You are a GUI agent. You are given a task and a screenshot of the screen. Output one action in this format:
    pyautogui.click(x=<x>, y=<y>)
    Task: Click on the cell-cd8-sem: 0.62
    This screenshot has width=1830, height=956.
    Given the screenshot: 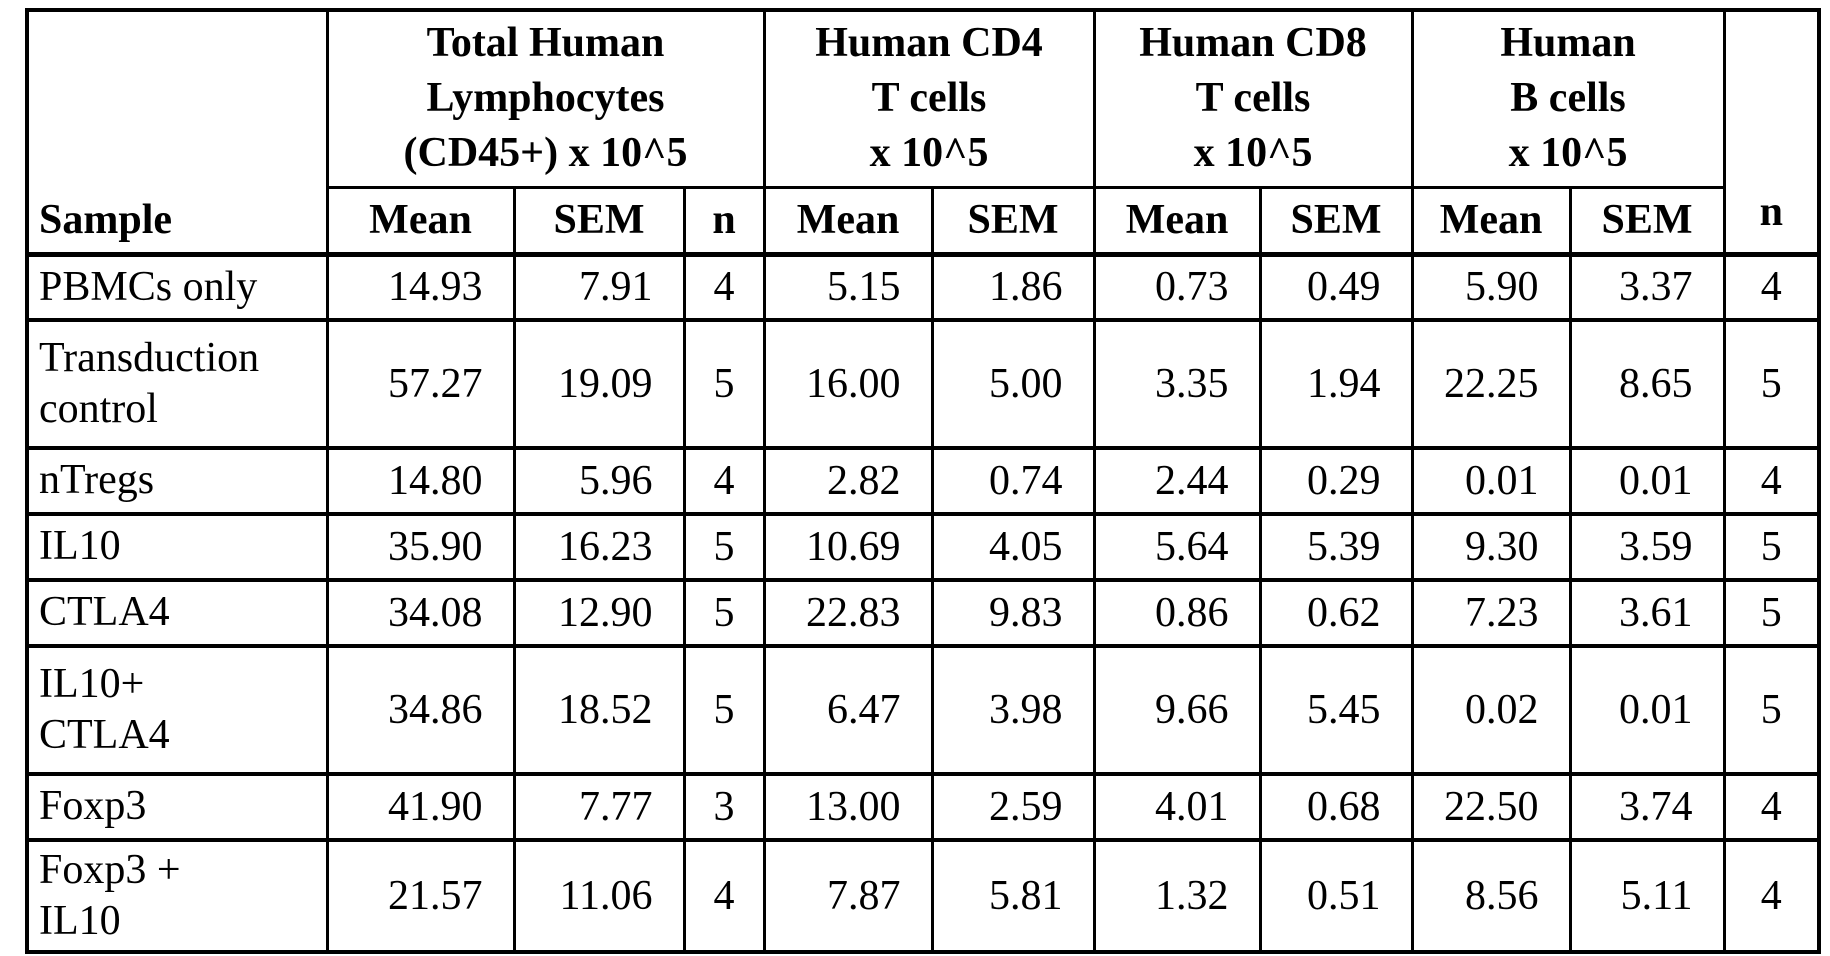 What is the action you would take?
    pyautogui.click(x=1336, y=613)
    